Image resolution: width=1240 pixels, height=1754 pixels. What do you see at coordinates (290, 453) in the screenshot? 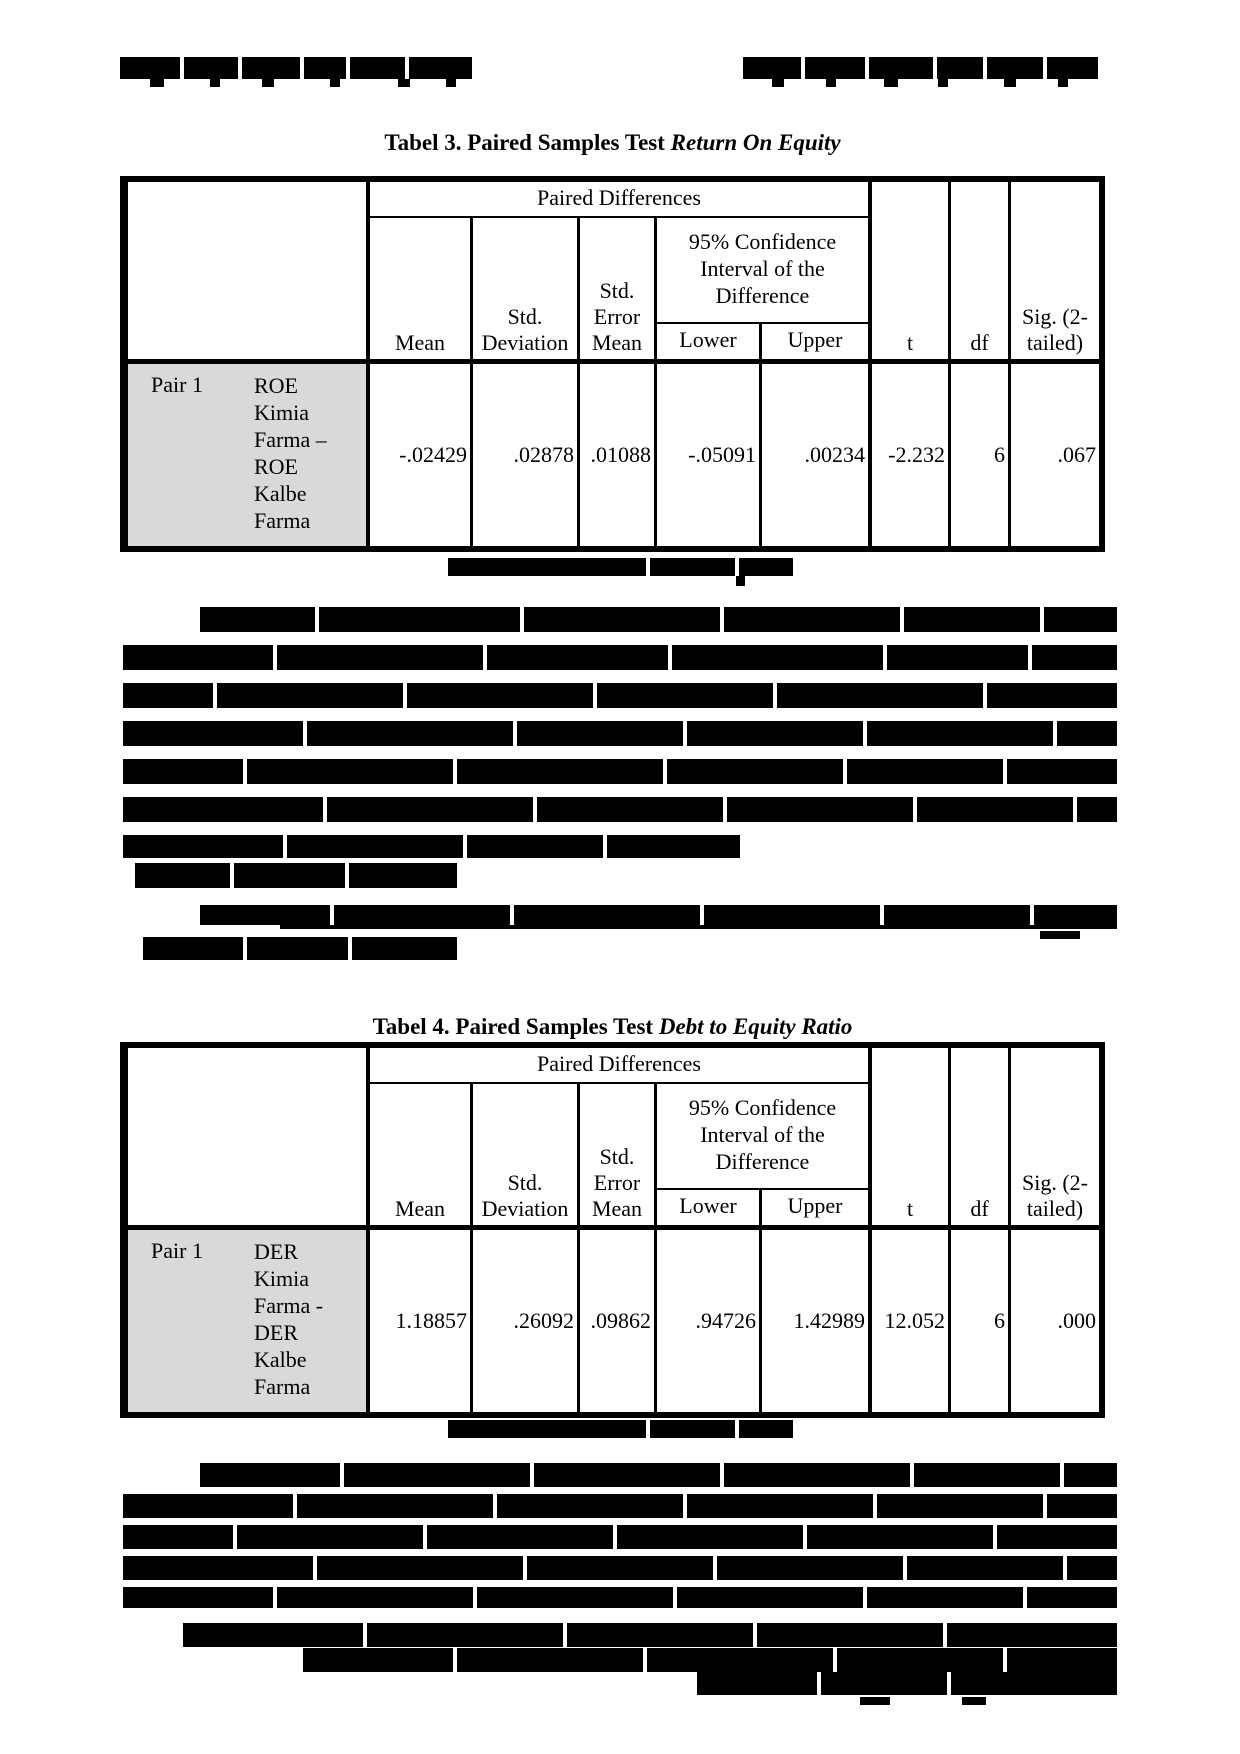
I see `table3-pair-description: ROE Kimia Farma – ROE Kalbe Farma` at bounding box center [290, 453].